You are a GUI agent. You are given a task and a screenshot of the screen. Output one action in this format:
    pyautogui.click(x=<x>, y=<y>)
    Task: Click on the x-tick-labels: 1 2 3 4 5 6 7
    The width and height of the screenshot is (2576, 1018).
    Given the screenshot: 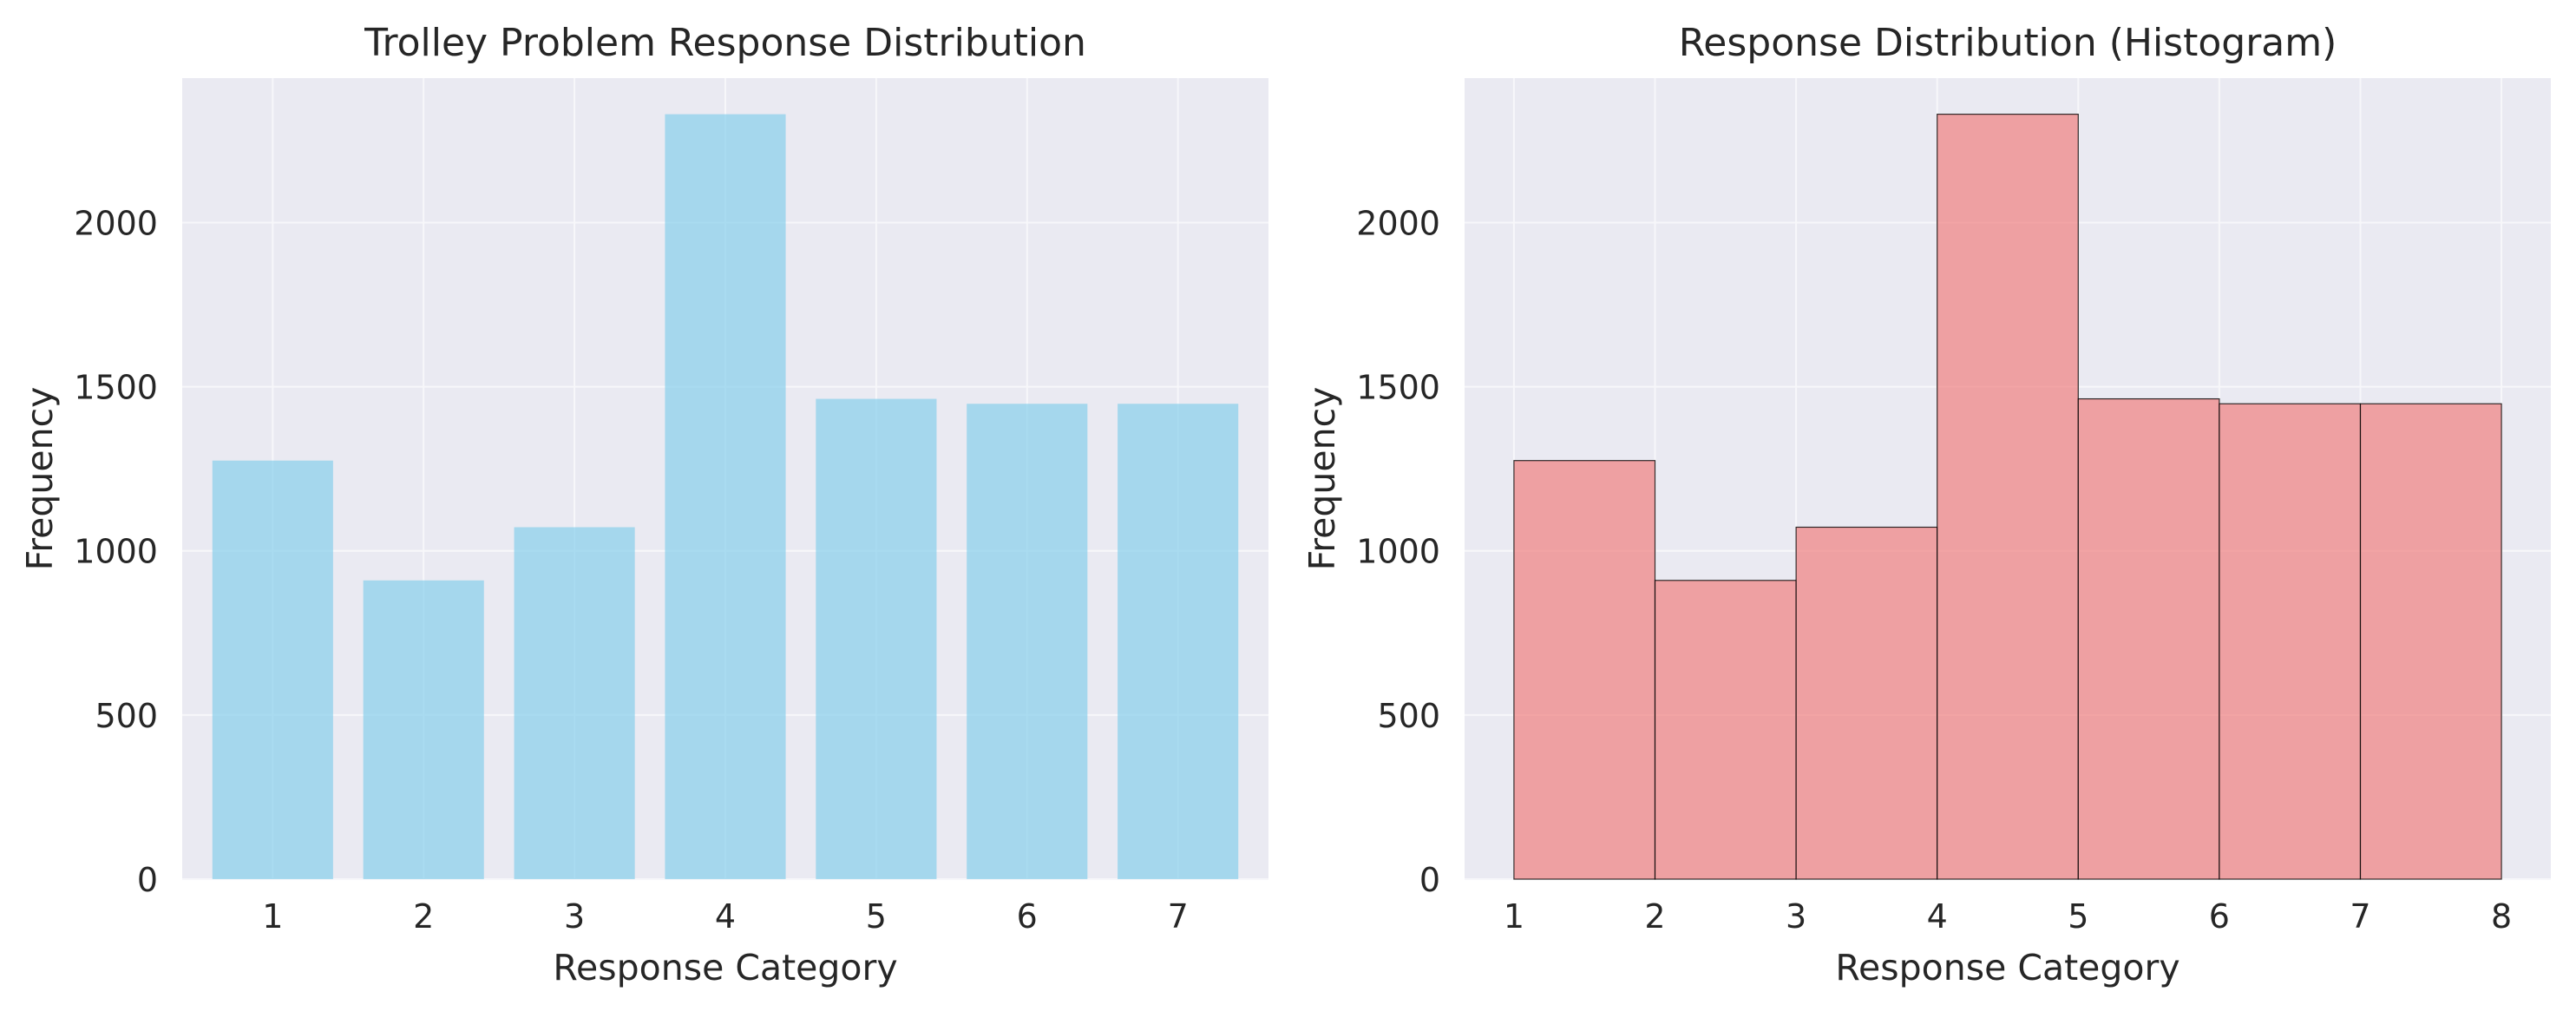 What is the action you would take?
    pyautogui.click(x=725, y=917)
    